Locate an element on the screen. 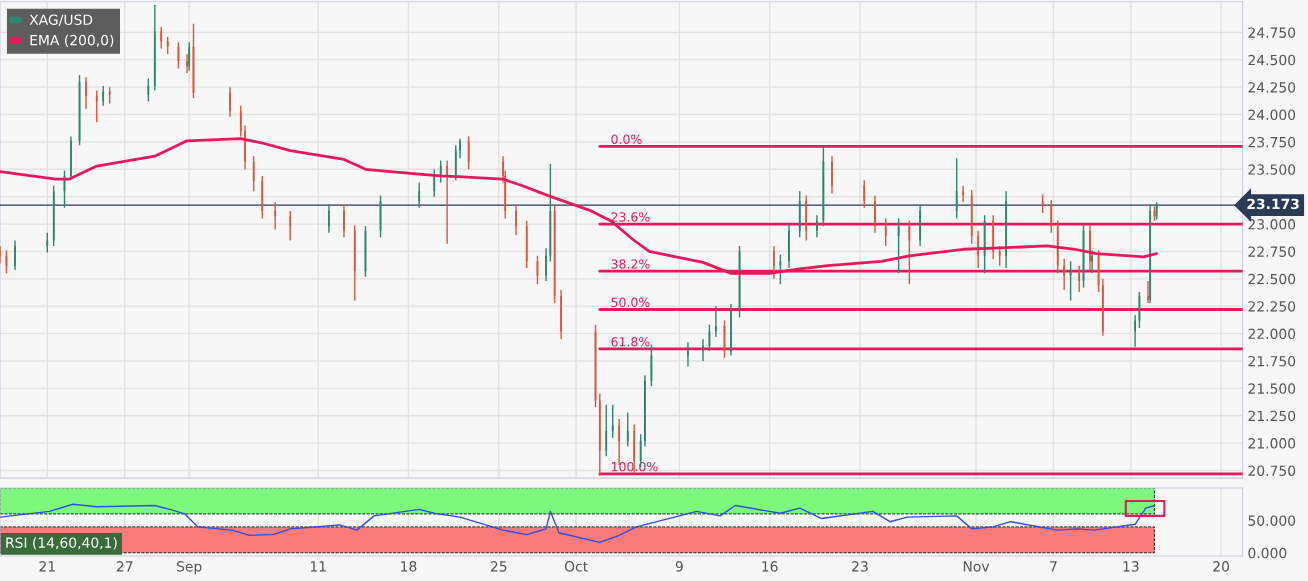 The width and height of the screenshot is (1308, 581). y-tick-label: 23.000 is located at coordinates (1272, 224).